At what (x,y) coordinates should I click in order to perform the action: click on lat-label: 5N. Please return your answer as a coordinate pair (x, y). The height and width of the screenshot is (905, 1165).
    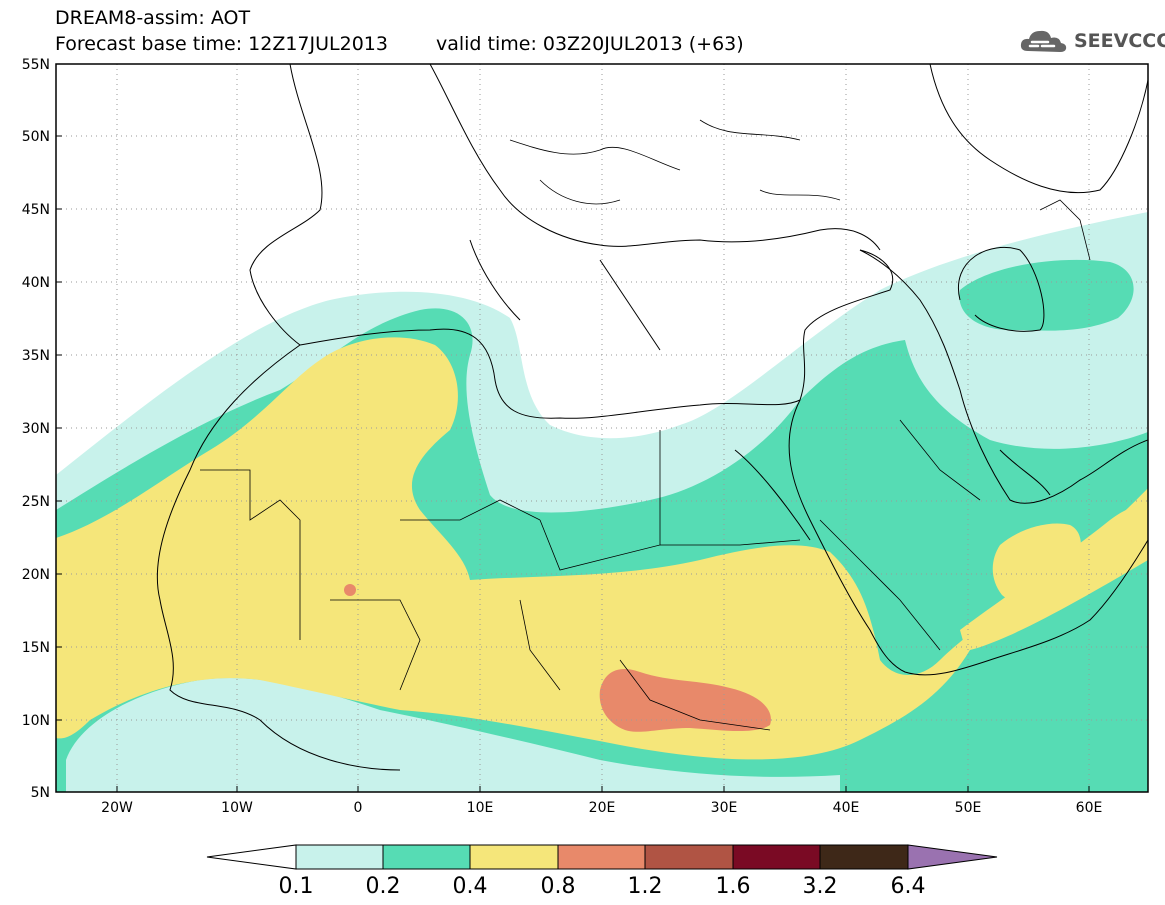
    Looking at the image, I should click on (40, 793).